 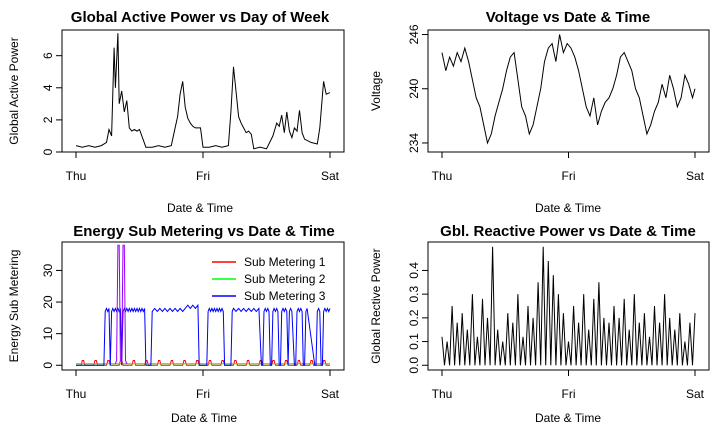 I want to click on y-tick-label: 0.1, so click(x=414, y=341).